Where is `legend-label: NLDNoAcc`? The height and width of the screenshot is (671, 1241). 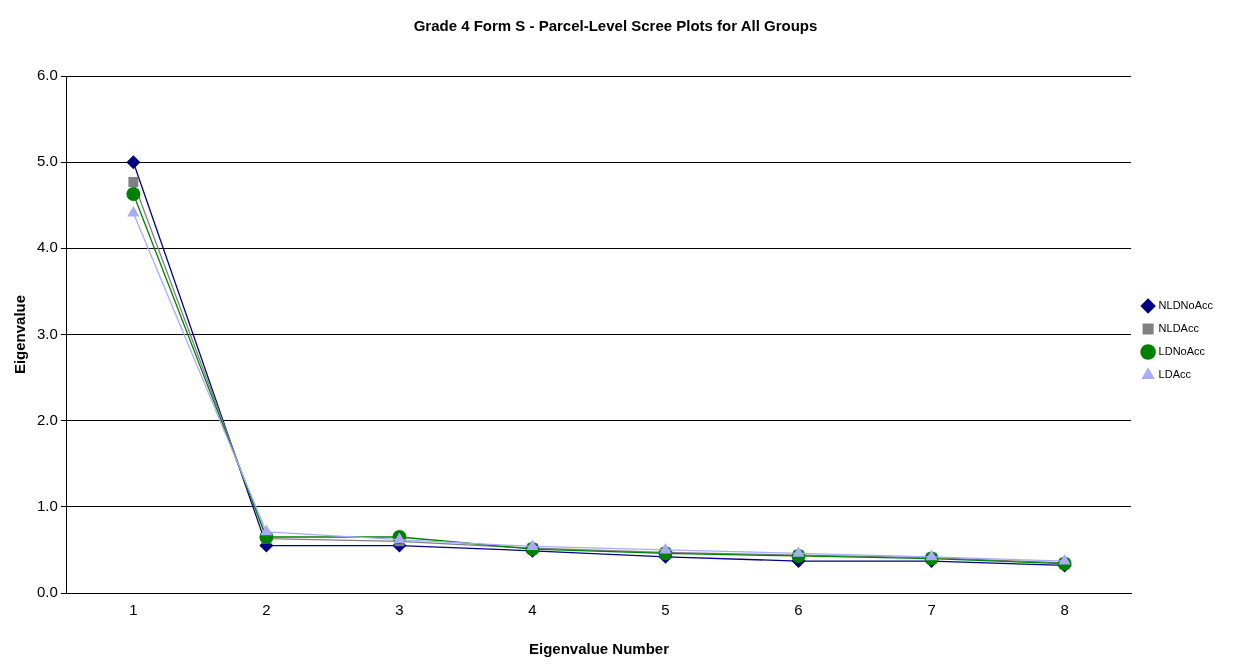
legend-label: NLDNoAcc is located at coordinates (1186, 305).